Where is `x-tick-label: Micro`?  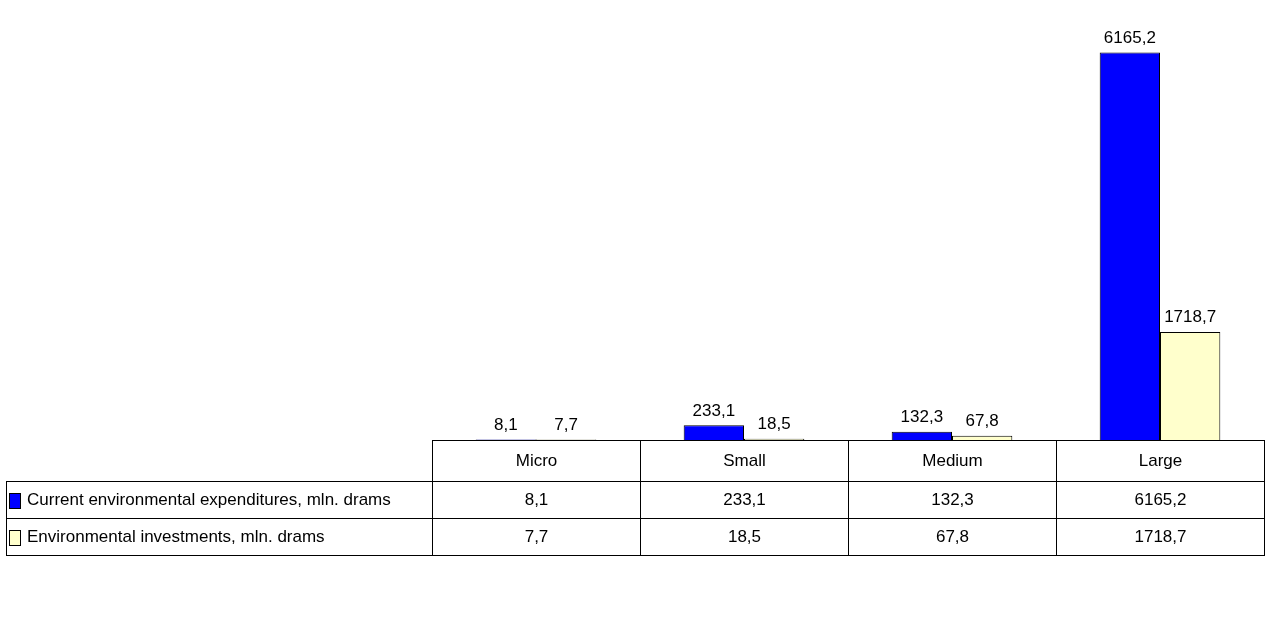
x-tick-label: Micro is located at coordinates (536, 461).